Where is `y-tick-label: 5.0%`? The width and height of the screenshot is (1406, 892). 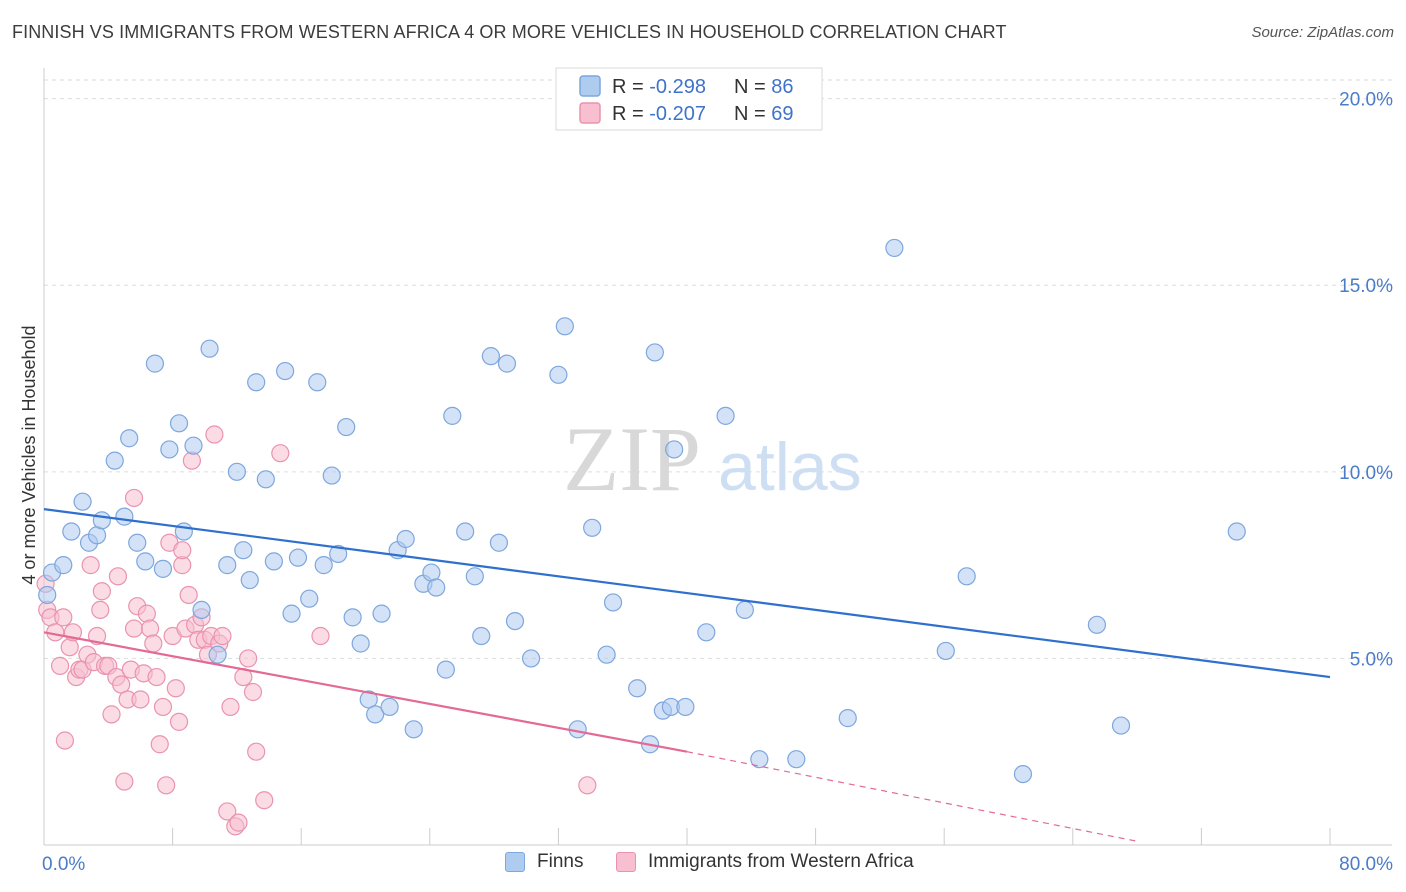
y-tick-label: 5.0% is located at coordinates (1371, 659).